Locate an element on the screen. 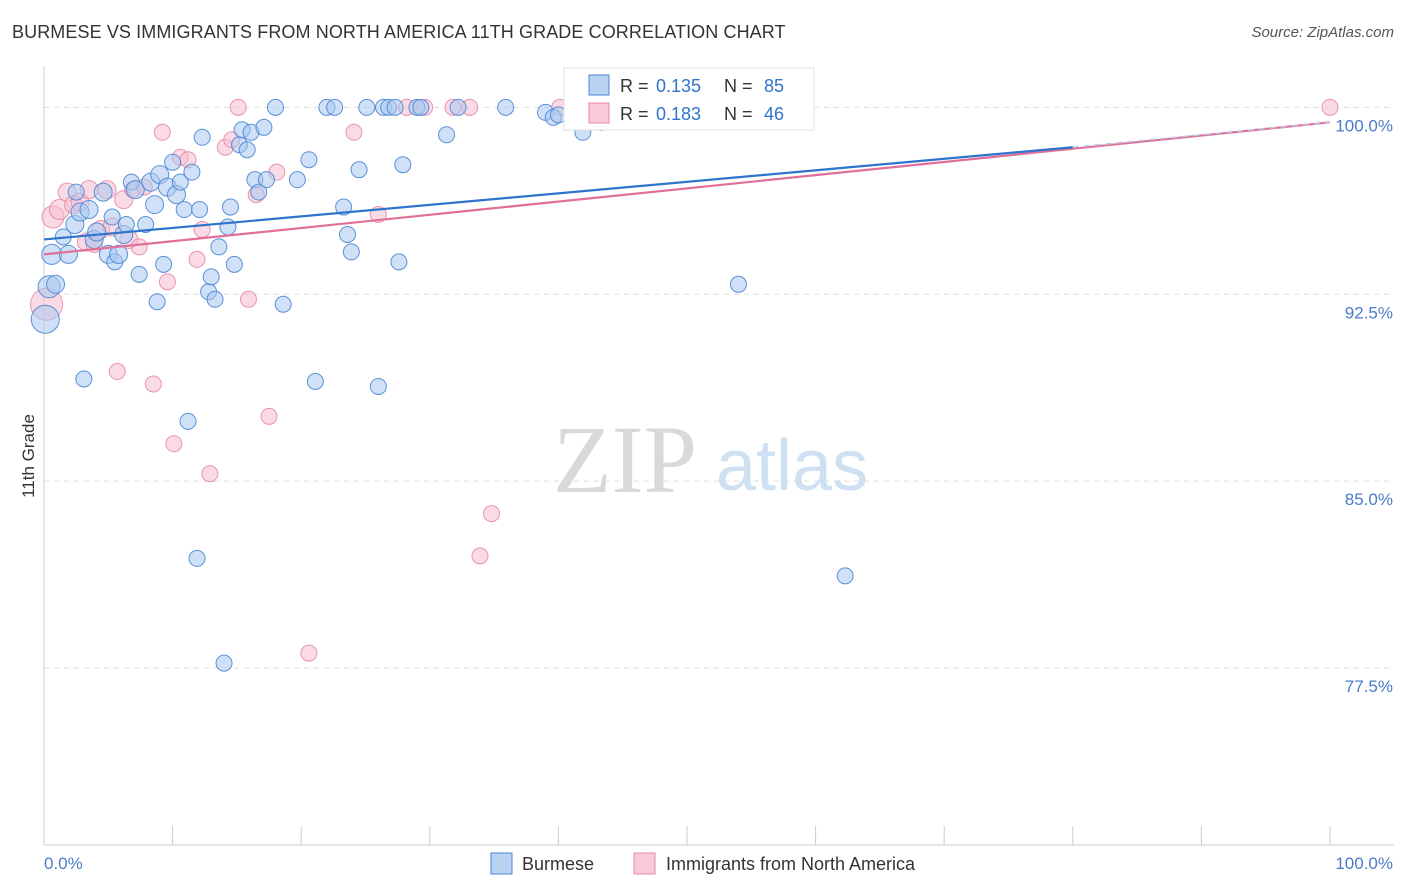 The height and width of the screenshot is (892, 1406). legend-top-r-label-2: R = is located at coordinates (634, 114).